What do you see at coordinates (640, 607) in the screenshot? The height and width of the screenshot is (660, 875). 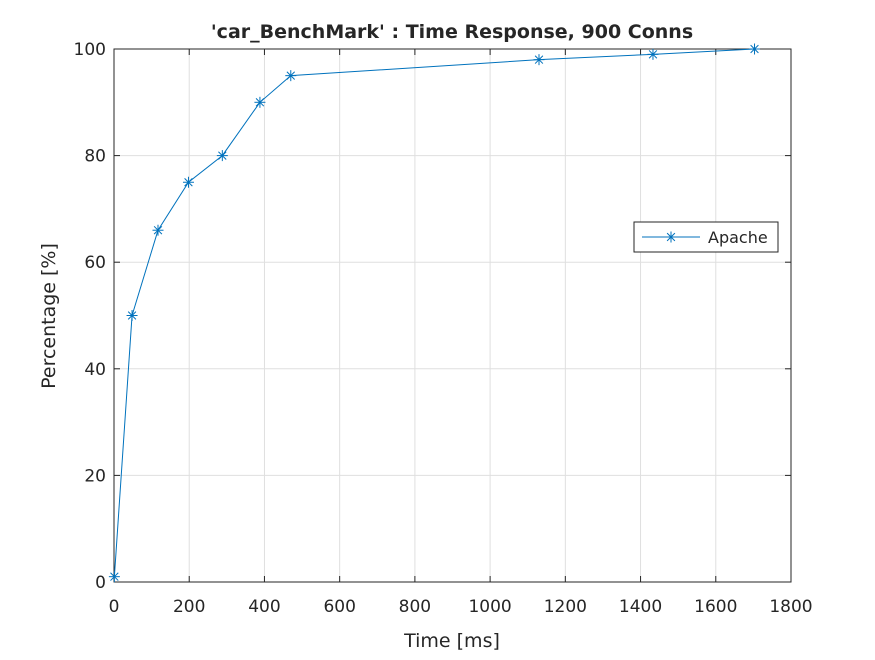 I see `x-tick-label: 1400` at bounding box center [640, 607].